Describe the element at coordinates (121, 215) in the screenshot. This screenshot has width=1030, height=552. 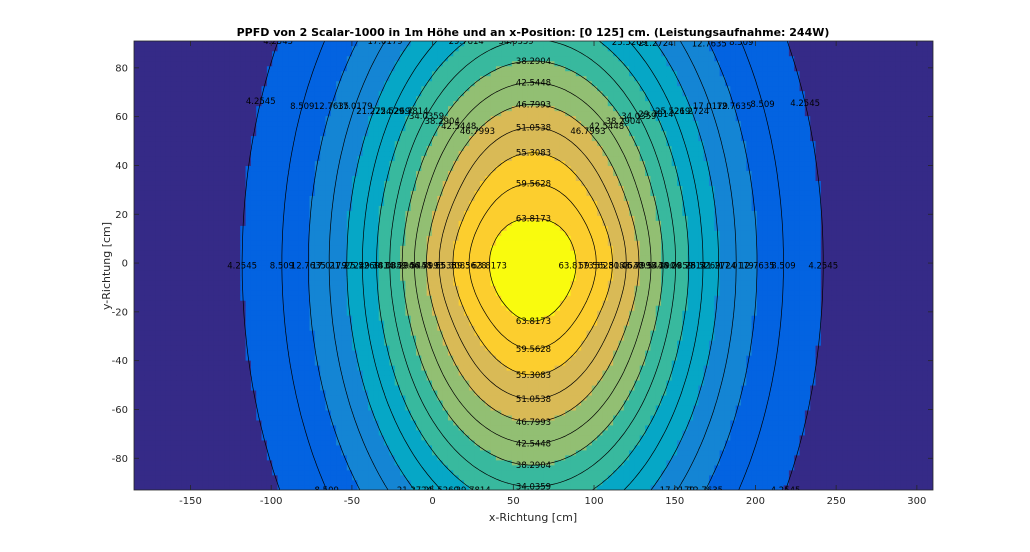
I see `y-tick-label: 20` at that location.